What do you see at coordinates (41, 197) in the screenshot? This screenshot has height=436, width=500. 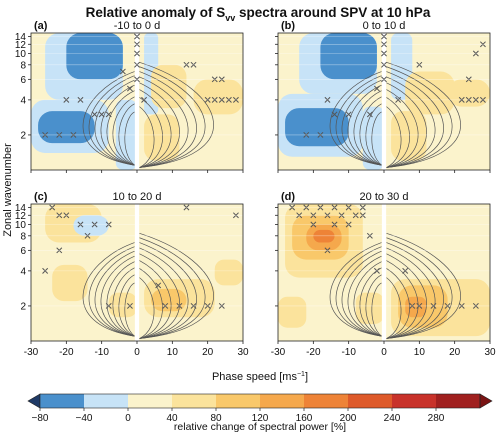 I see `panel-label: (c)` at bounding box center [41, 197].